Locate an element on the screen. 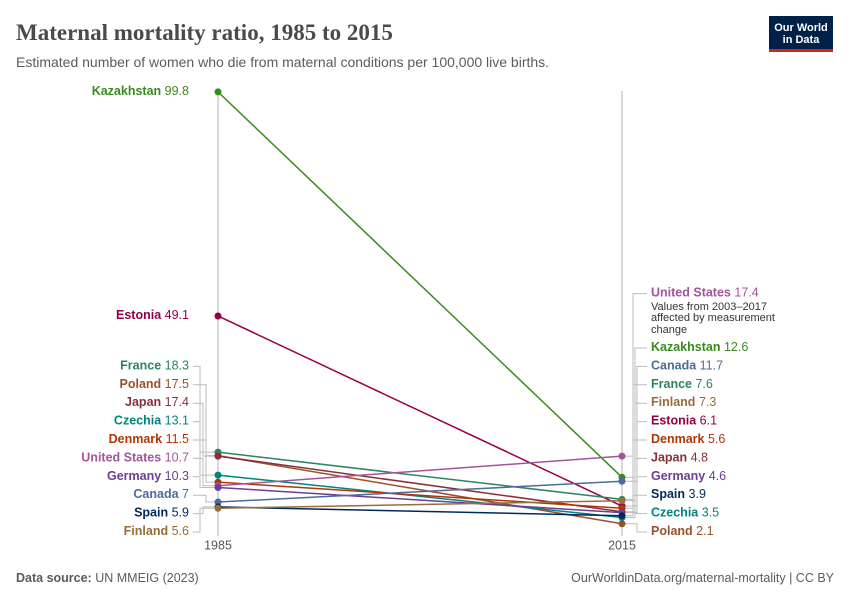 The width and height of the screenshot is (850, 600). value-label: 3.5 is located at coordinates (710, 513).